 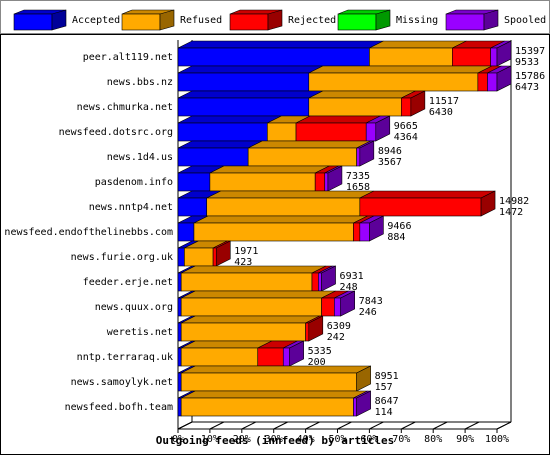 What do you see at coordinates (88, 232) in the screenshot?
I see `category-label: newsfeed.endofthelinebbs.com` at bounding box center [88, 232].